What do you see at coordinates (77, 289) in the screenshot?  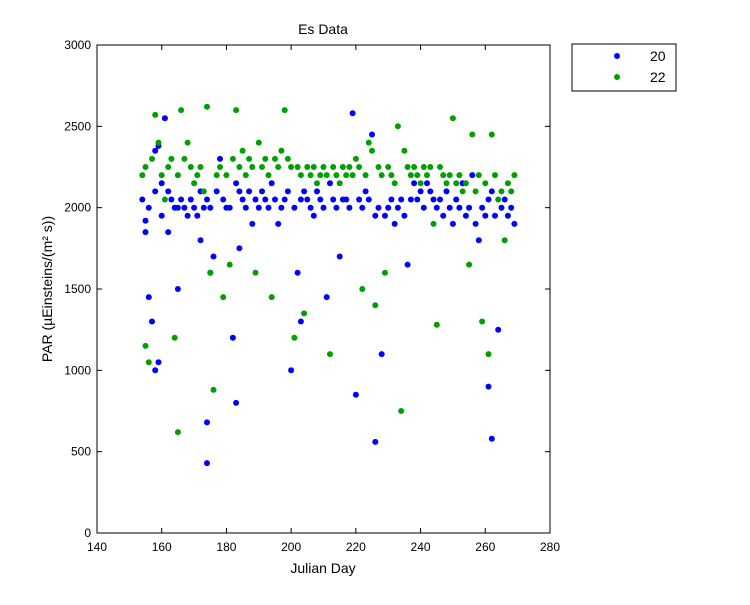 I see `y-tick-label: 1500` at bounding box center [77, 289].